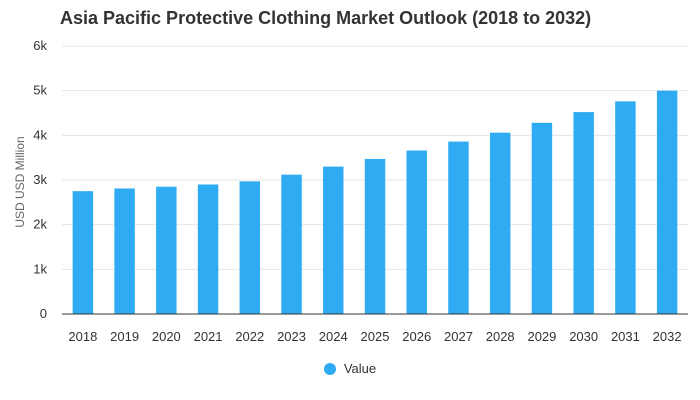 This screenshot has width=700, height=400. I want to click on legend-label: Value, so click(360, 368).